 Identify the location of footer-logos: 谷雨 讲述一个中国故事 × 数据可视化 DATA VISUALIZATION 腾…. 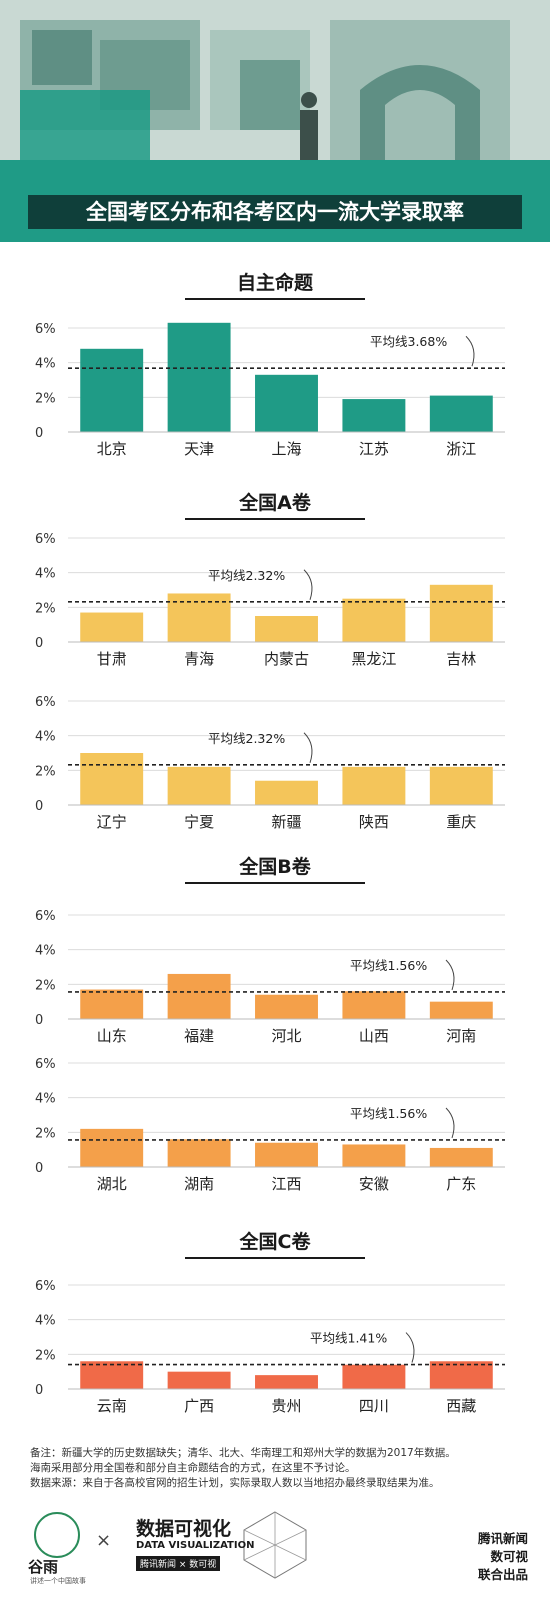
(275, 1552).